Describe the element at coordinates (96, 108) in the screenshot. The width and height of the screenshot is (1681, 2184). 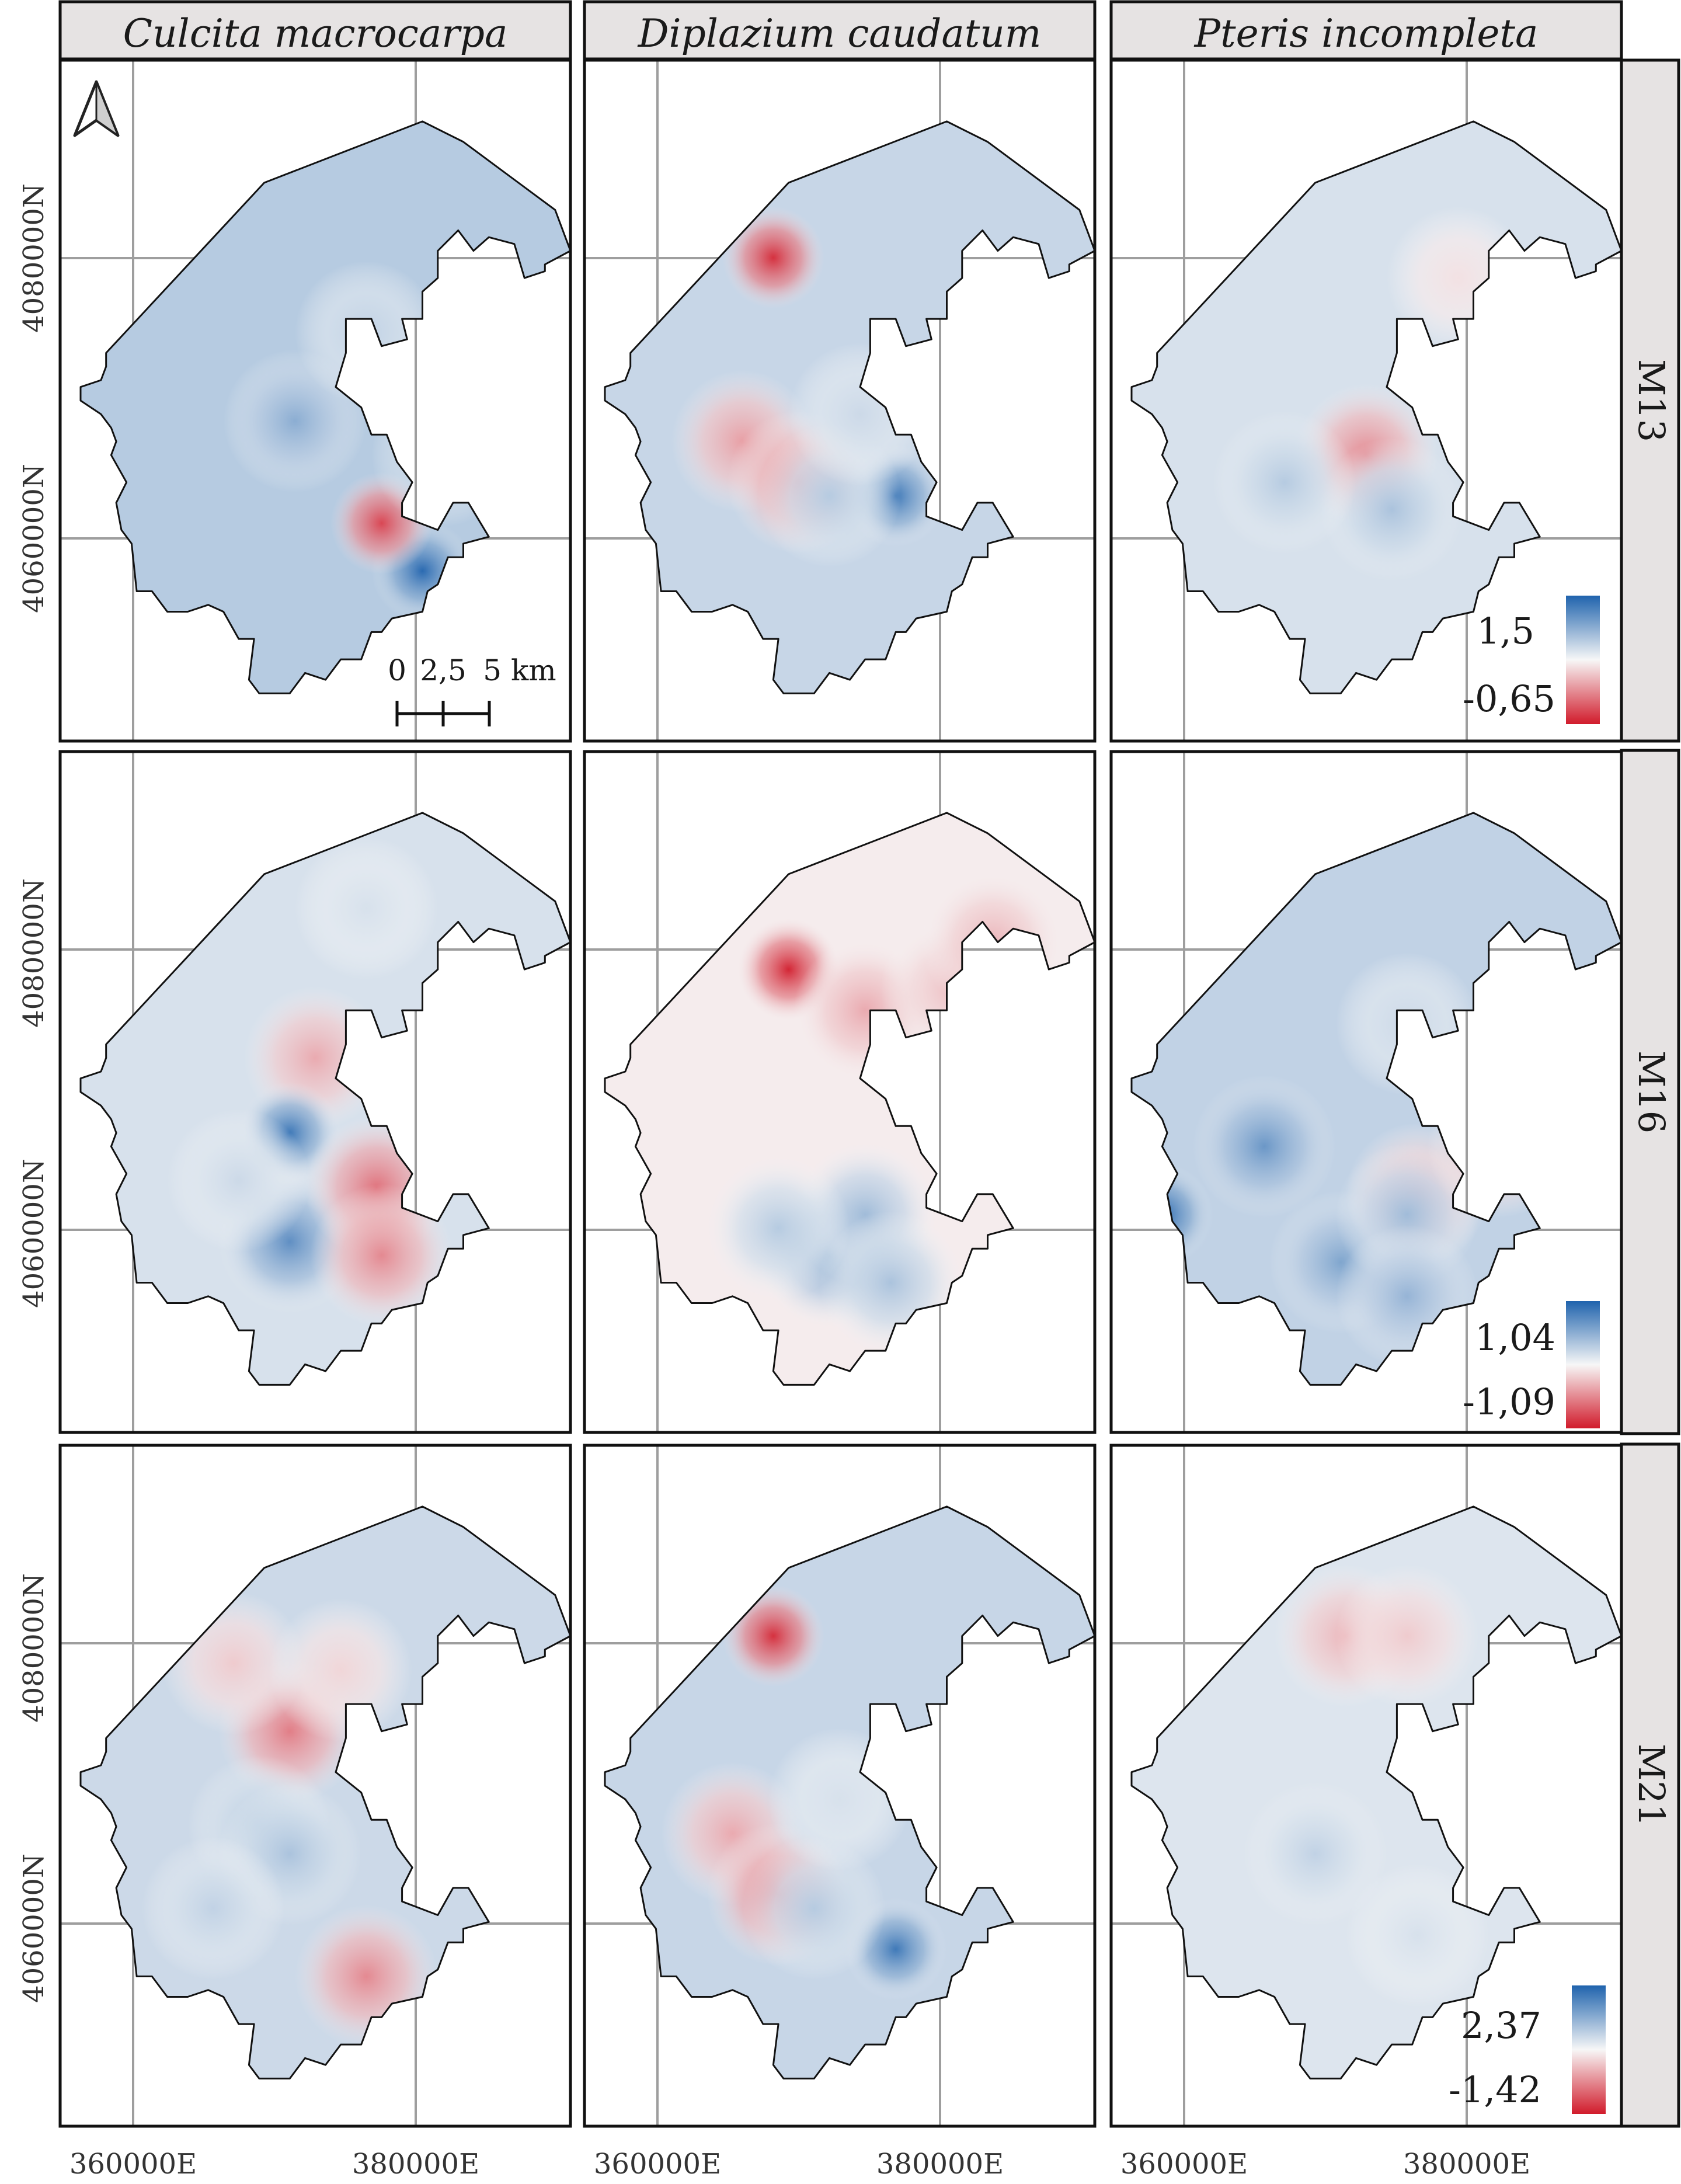
I see `north-arrow-icon` at that location.